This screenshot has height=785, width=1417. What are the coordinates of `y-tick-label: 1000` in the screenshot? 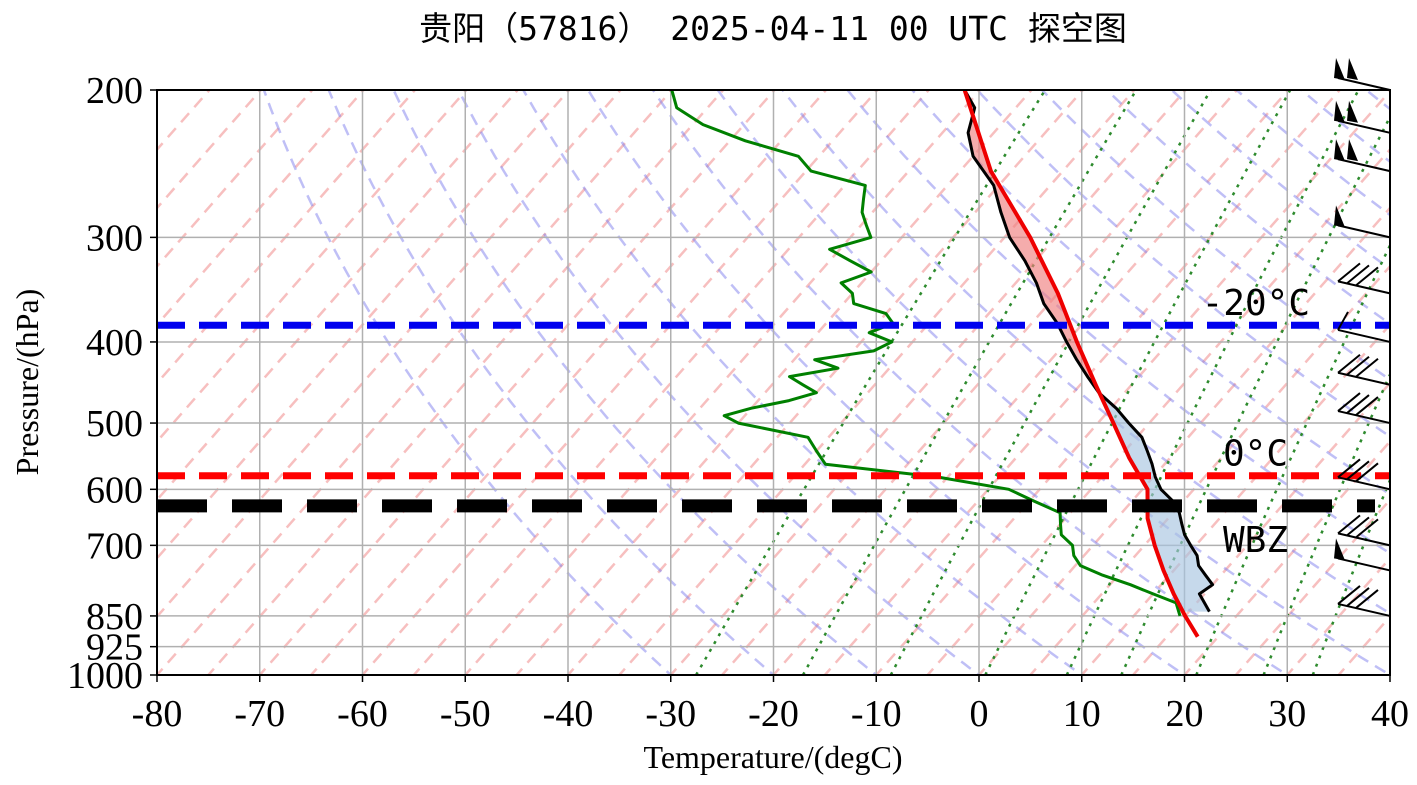 It's located at (105, 676).